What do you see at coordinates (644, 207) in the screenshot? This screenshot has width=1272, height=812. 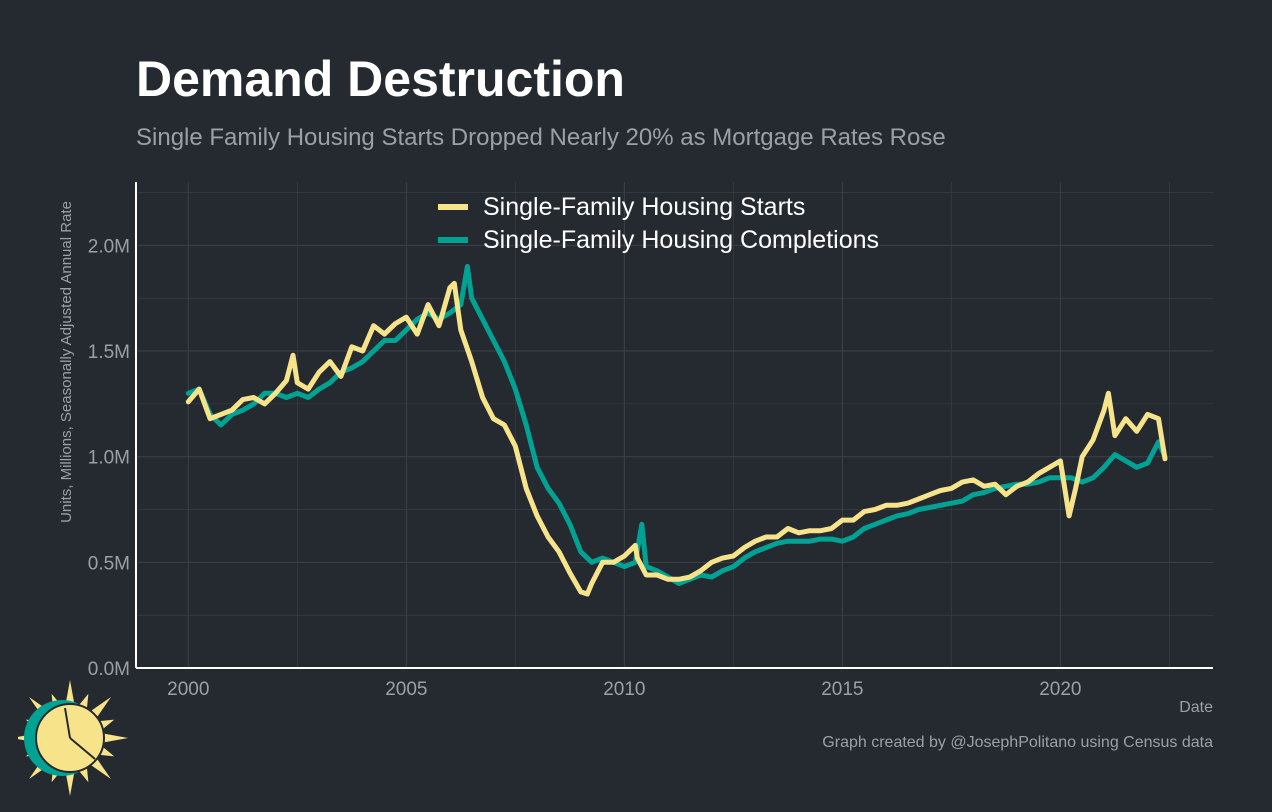 I see `legend-label-starts: Single-Family Housing Starts` at bounding box center [644, 207].